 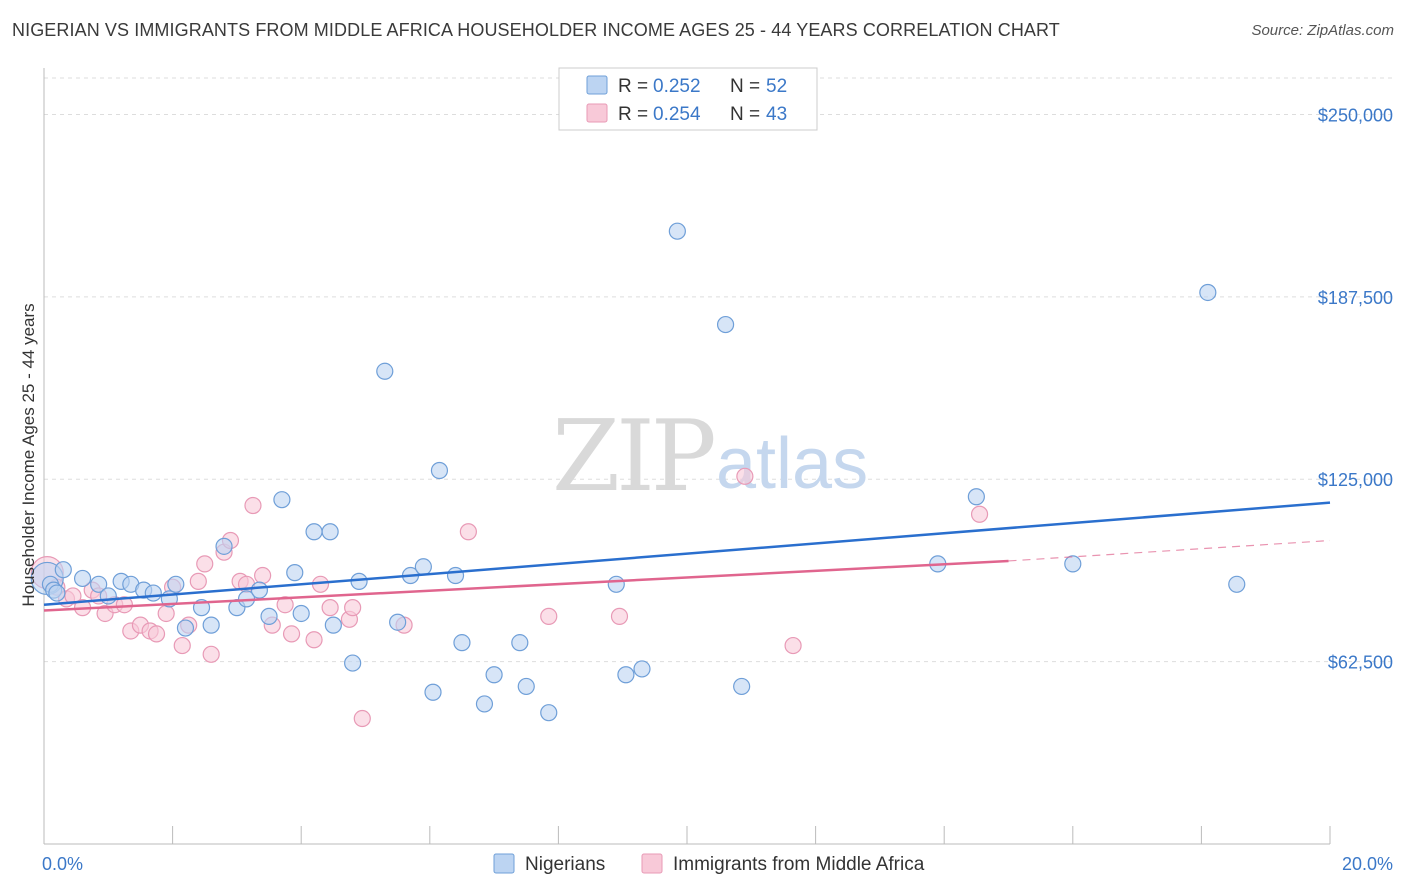 What do you see at coordinates (799, 864) in the screenshot?
I see `bottom-legend-label-immigrants: Immigrants from Middle Africa` at bounding box center [799, 864].